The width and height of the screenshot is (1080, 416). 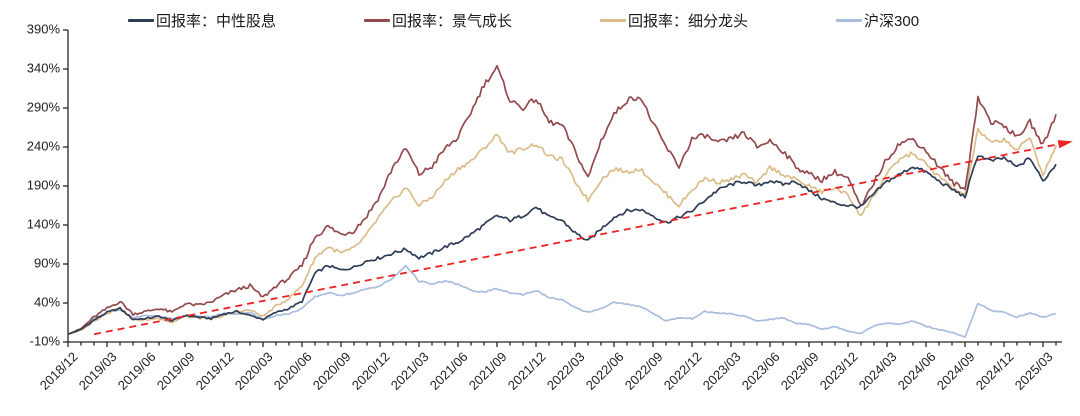 What do you see at coordinates (452, 21) in the screenshot?
I see `legend-label-boom-growth: 回报率：景气成长` at bounding box center [452, 21].